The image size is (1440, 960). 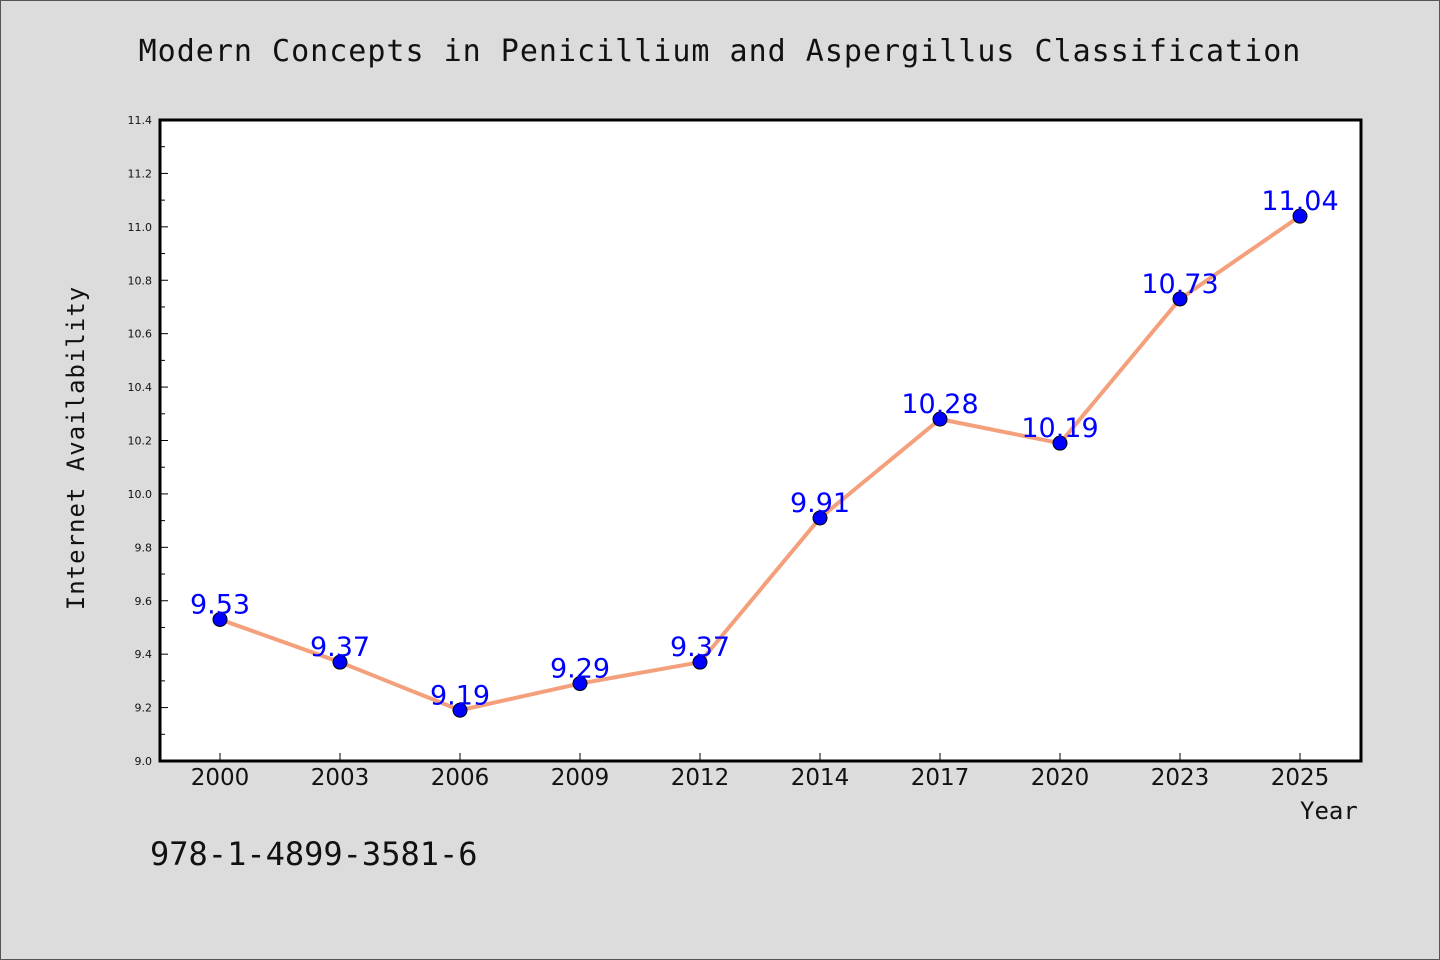 What do you see at coordinates (1179, 284) in the screenshot?
I see `data-label: 10.73` at bounding box center [1179, 284].